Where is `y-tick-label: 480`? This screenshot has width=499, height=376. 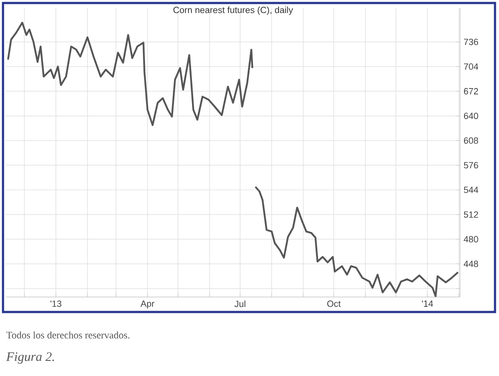
y-tick-label: 480 is located at coordinates (471, 239).